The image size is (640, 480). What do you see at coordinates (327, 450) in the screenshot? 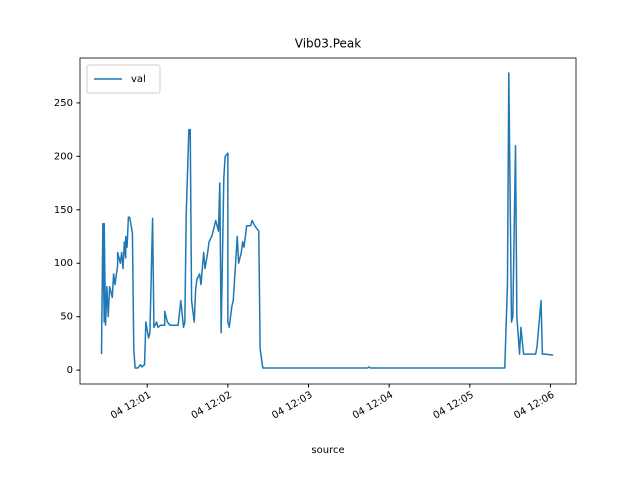
I see `x-axis-label: source` at bounding box center [327, 450].